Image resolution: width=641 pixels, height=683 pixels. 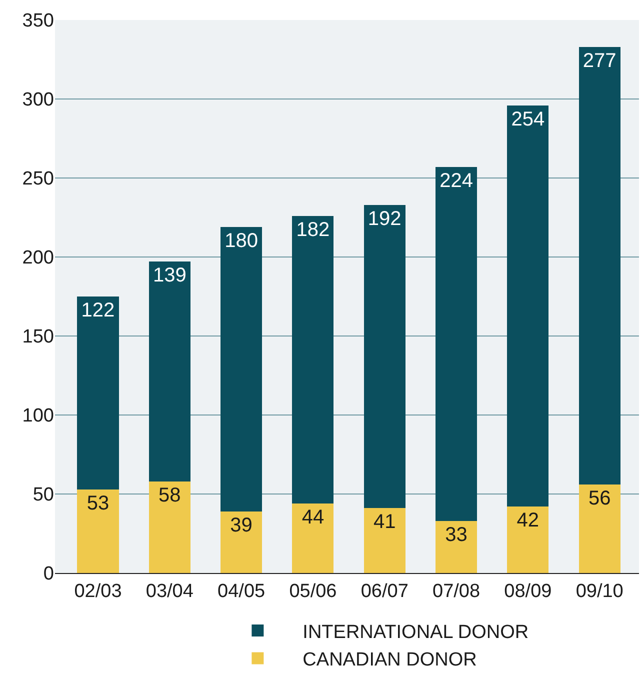 I want to click on y-tick-label: 0, so click(x=48, y=574).